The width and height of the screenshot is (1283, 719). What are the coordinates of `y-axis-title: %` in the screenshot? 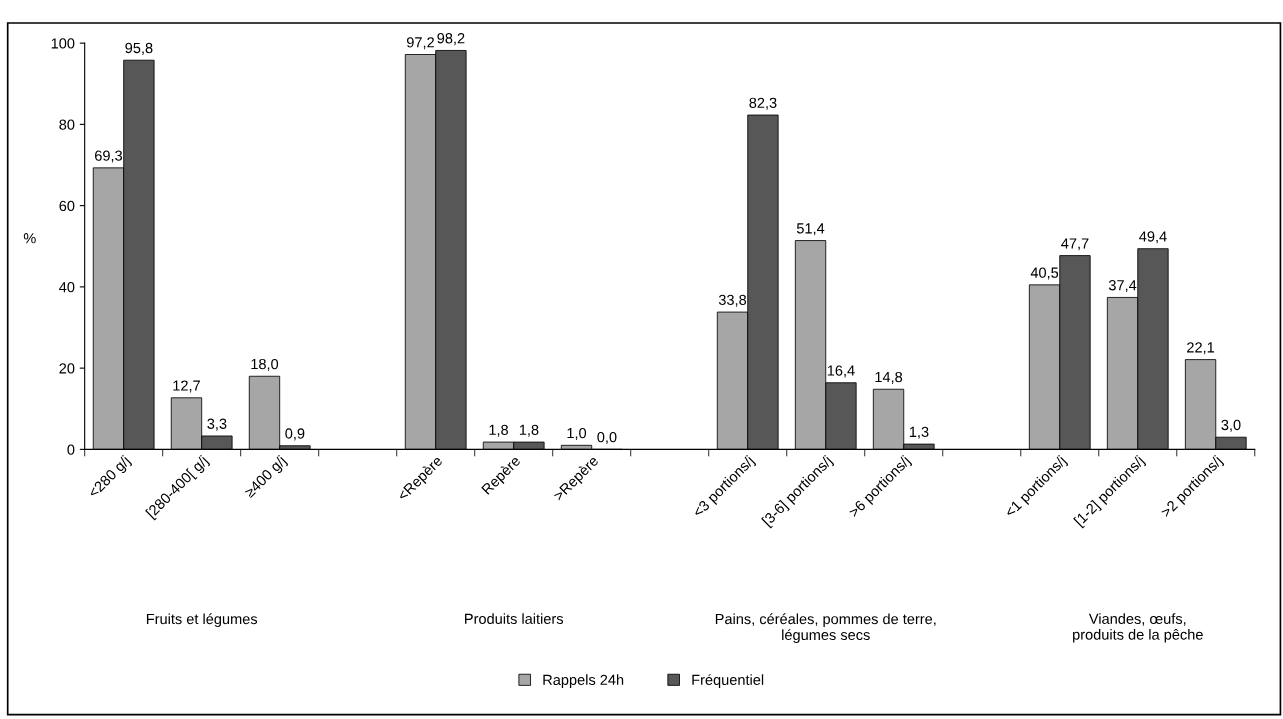 It's located at (29, 238).